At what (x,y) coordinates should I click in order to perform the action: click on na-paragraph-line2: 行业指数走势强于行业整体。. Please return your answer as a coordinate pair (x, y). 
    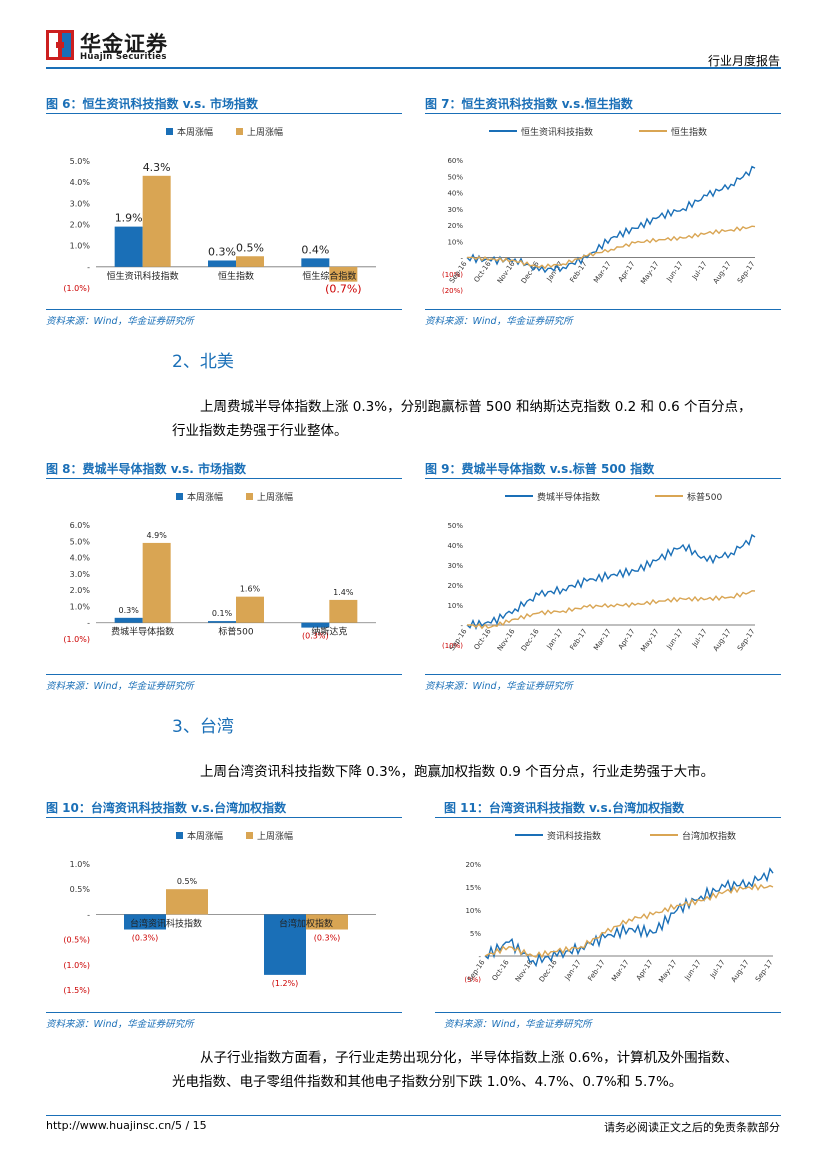
    Looking at the image, I should click on (260, 431).